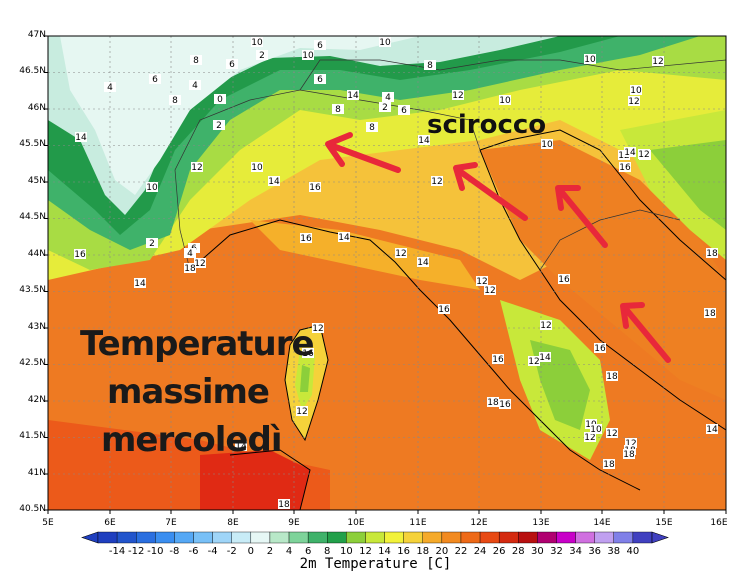 This screenshot has width=751, height=580. What do you see at coordinates (270, 551) in the screenshot?
I see `legend-value-label: 2` at bounding box center [270, 551].